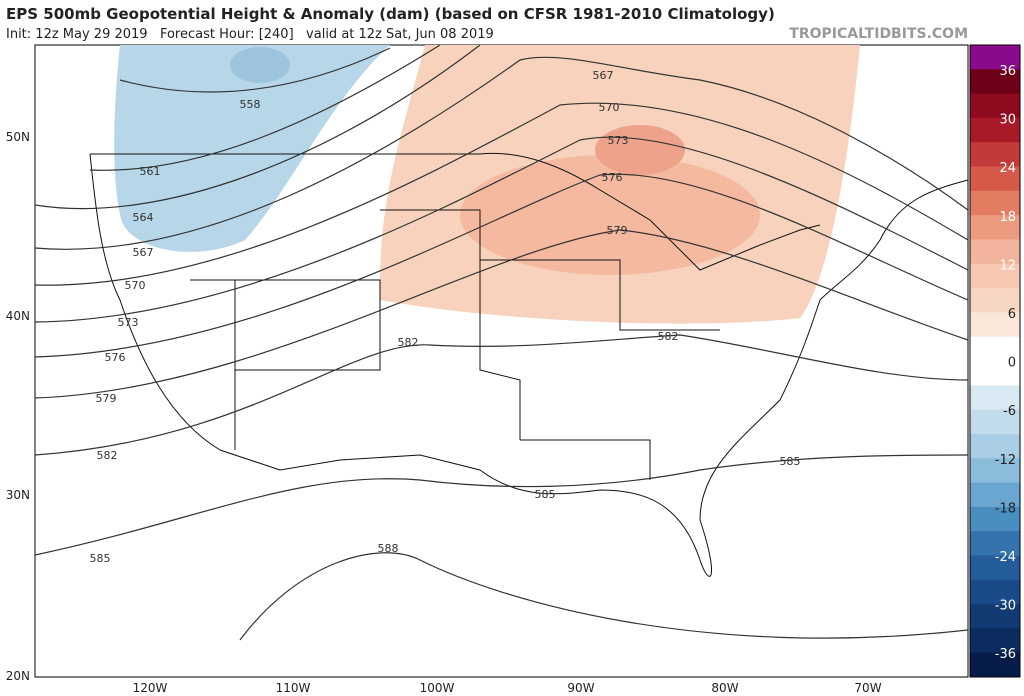  Describe the element at coordinates (867, 688) in the screenshot. I see `longitude-label: 70W` at that location.